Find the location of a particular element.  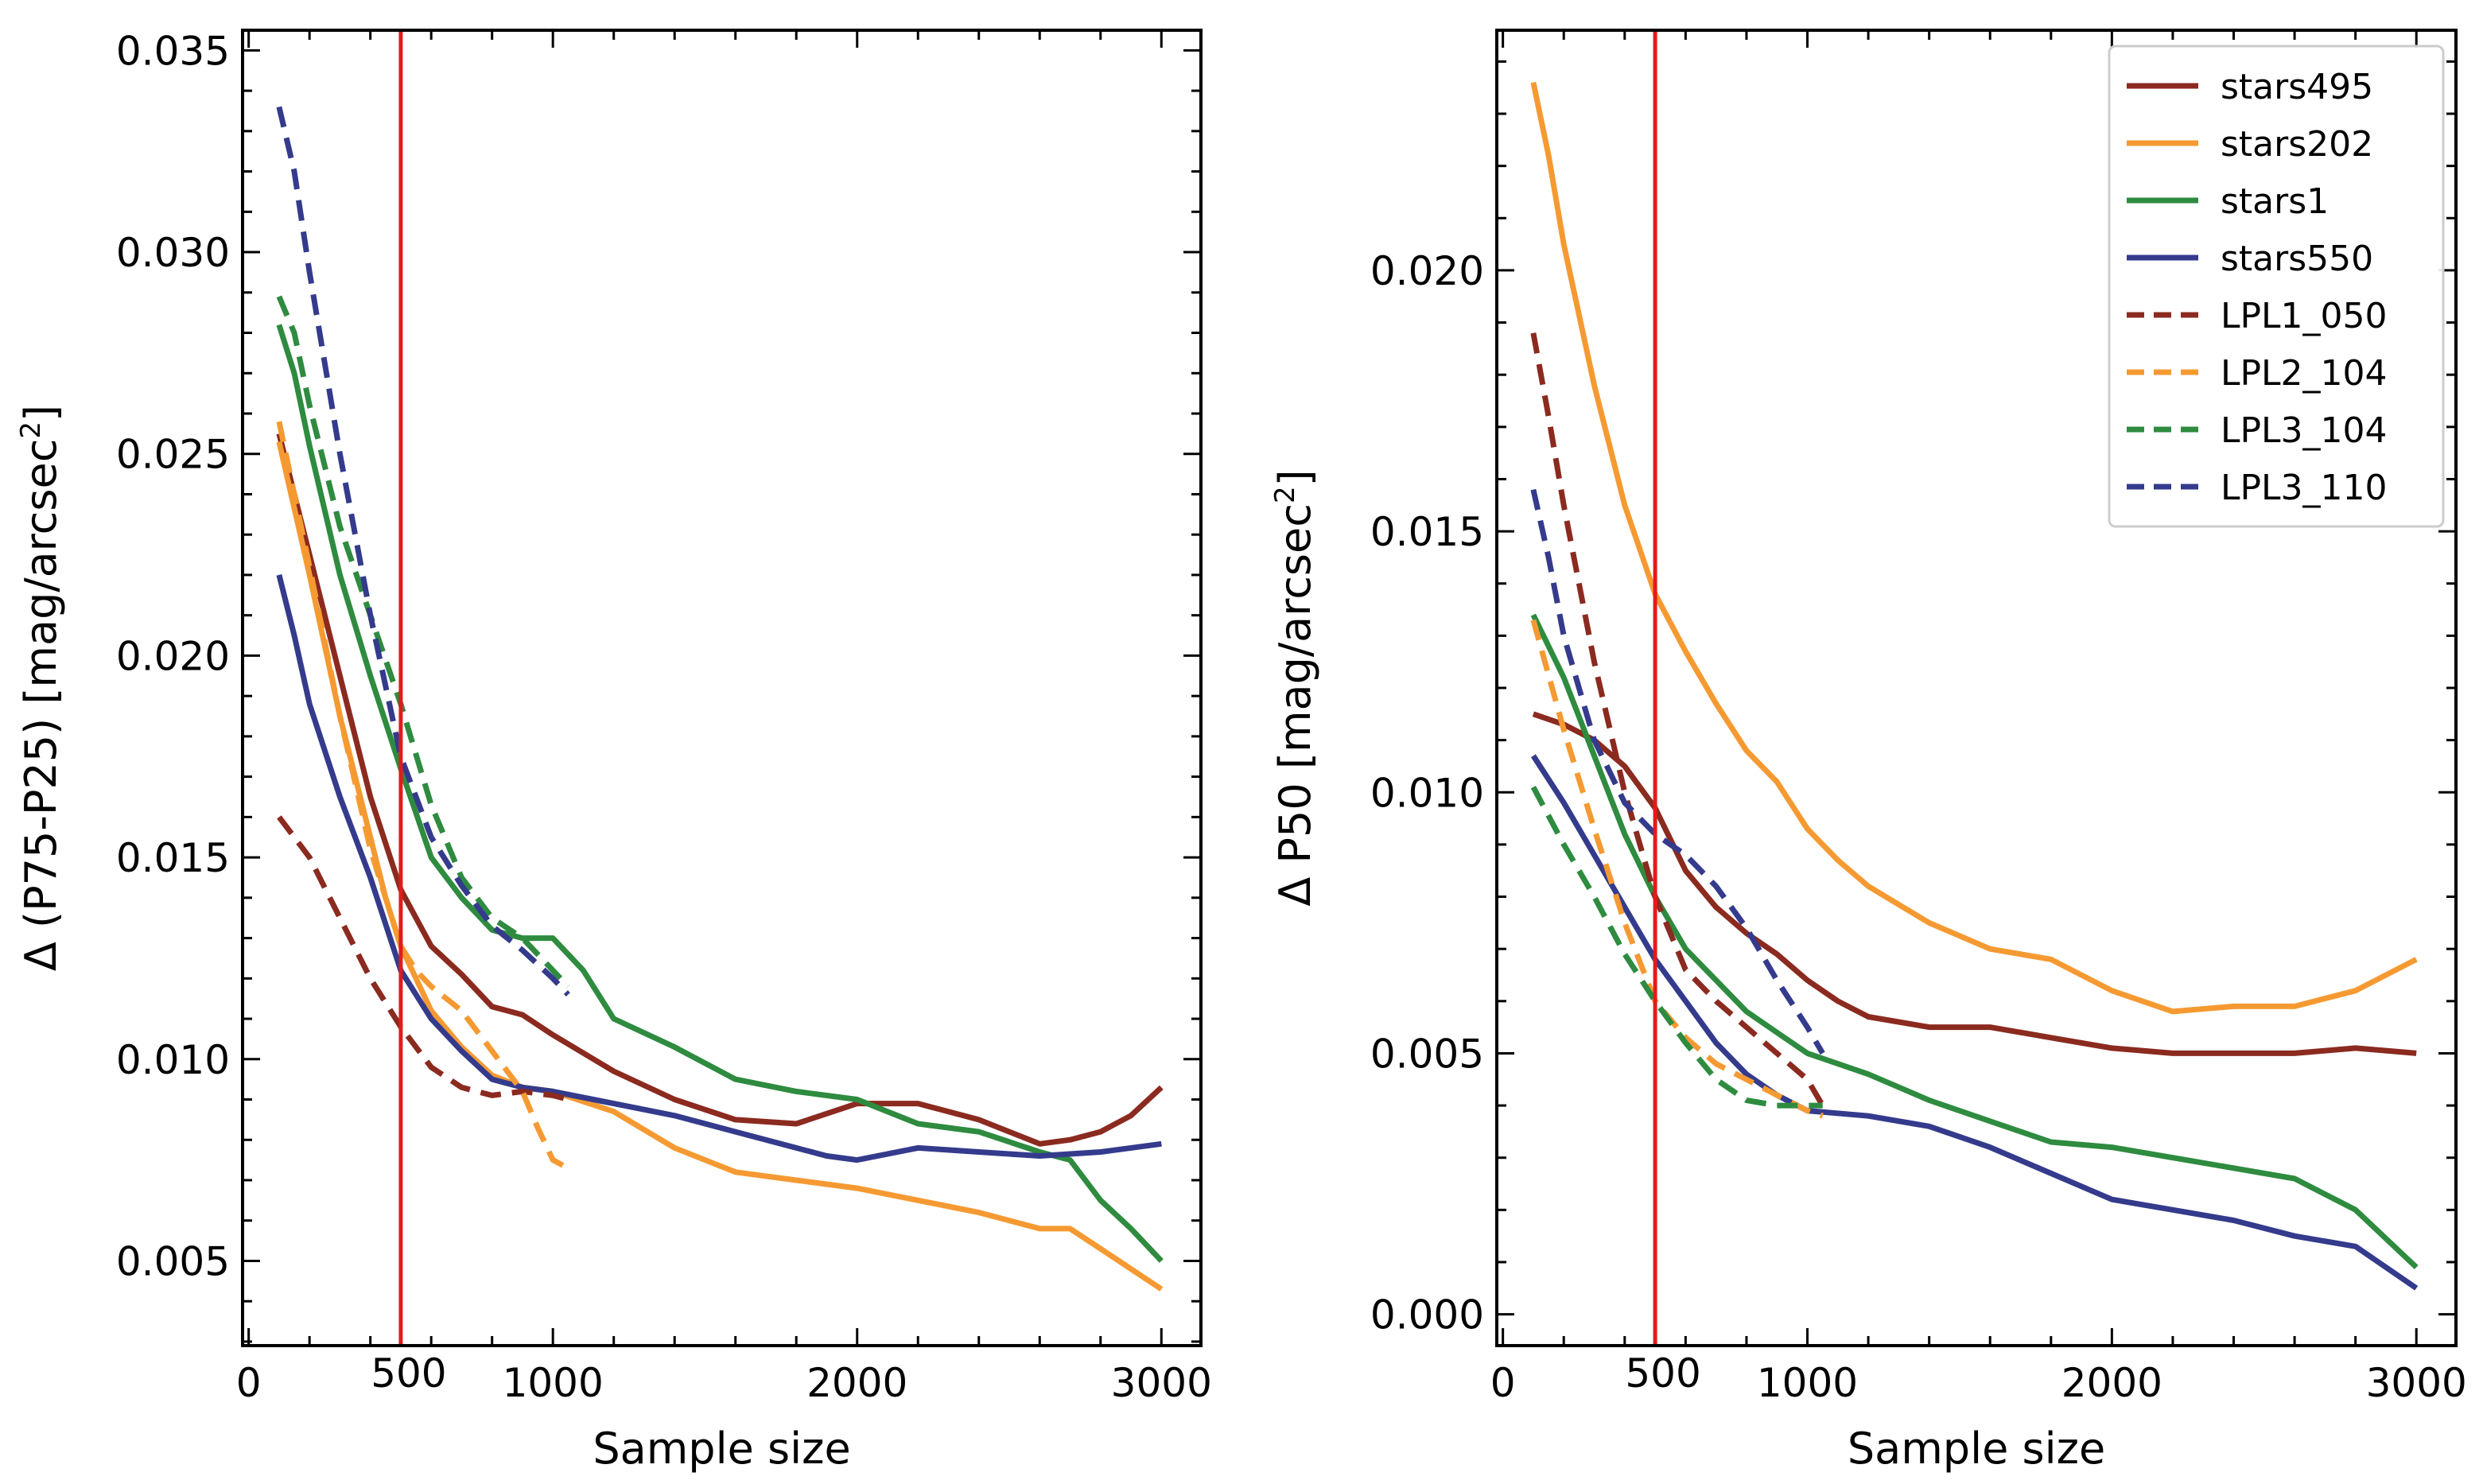

y-tick-label: 0.035 is located at coordinates (173, 51).